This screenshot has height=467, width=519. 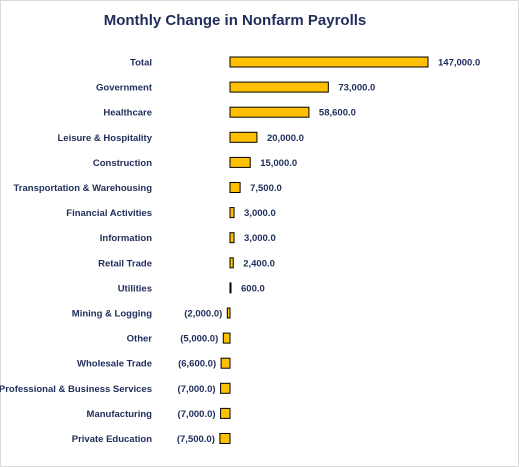 What do you see at coordinates (120, 414) in the screenshot?
I see `category-label: Manufacturing` at bounding box center [120, 414].